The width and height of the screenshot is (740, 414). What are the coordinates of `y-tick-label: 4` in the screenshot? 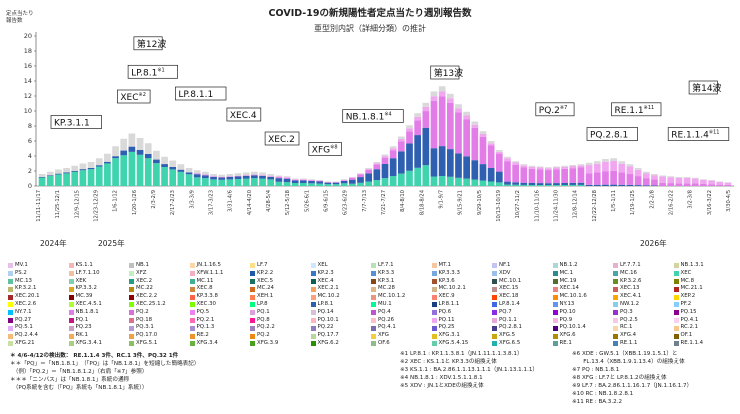 It's located at (30, 156).